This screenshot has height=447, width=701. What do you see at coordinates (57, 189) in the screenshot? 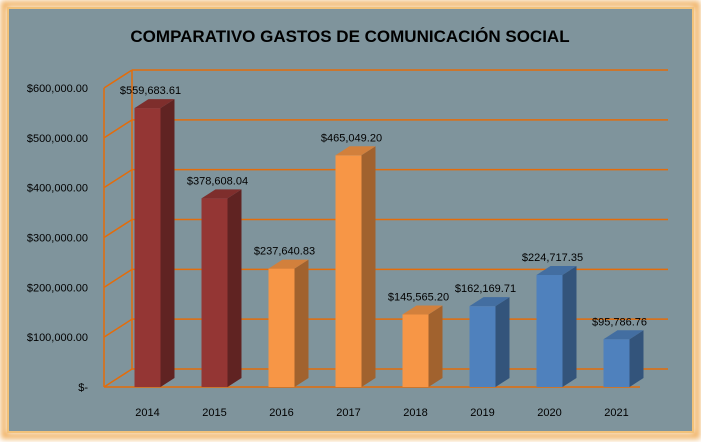
I see `y-tick-label: $400,000.00` at bounding box center [57, 189].